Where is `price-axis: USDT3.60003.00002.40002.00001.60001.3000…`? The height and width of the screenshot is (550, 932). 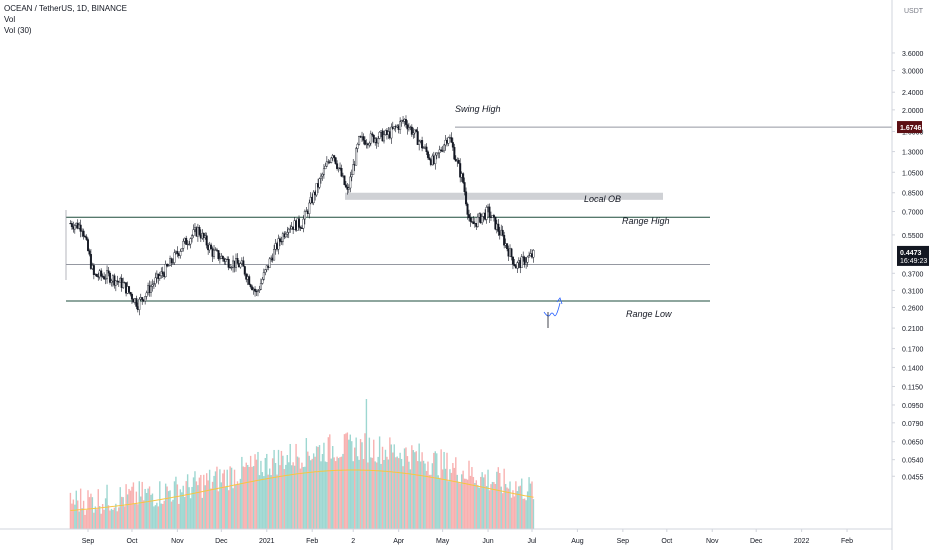
price-axis: USDT3.60003.00002.40002.00001.60001.3000… is located at coordinates (910, 275).